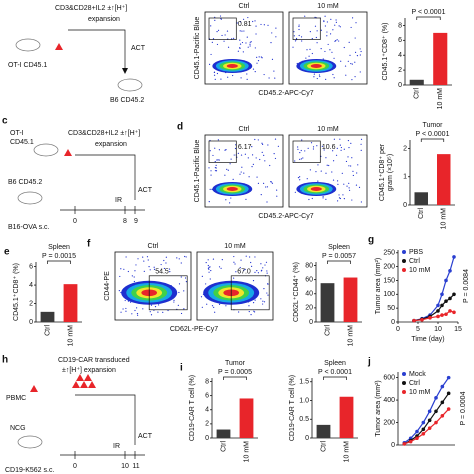  Describe the element at coordinates (385, 52) in the screenshot. I see `y-axis-label: CD45.1⁺CD8⁺ (%)` at that location.